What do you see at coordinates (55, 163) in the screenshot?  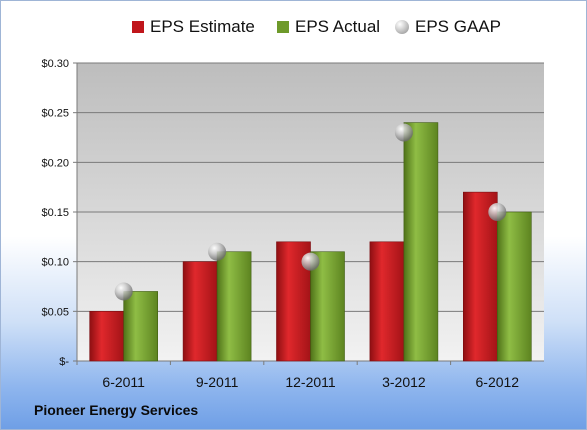 I see `y-tick-label: $0.20` at bounding box center [55, 163].